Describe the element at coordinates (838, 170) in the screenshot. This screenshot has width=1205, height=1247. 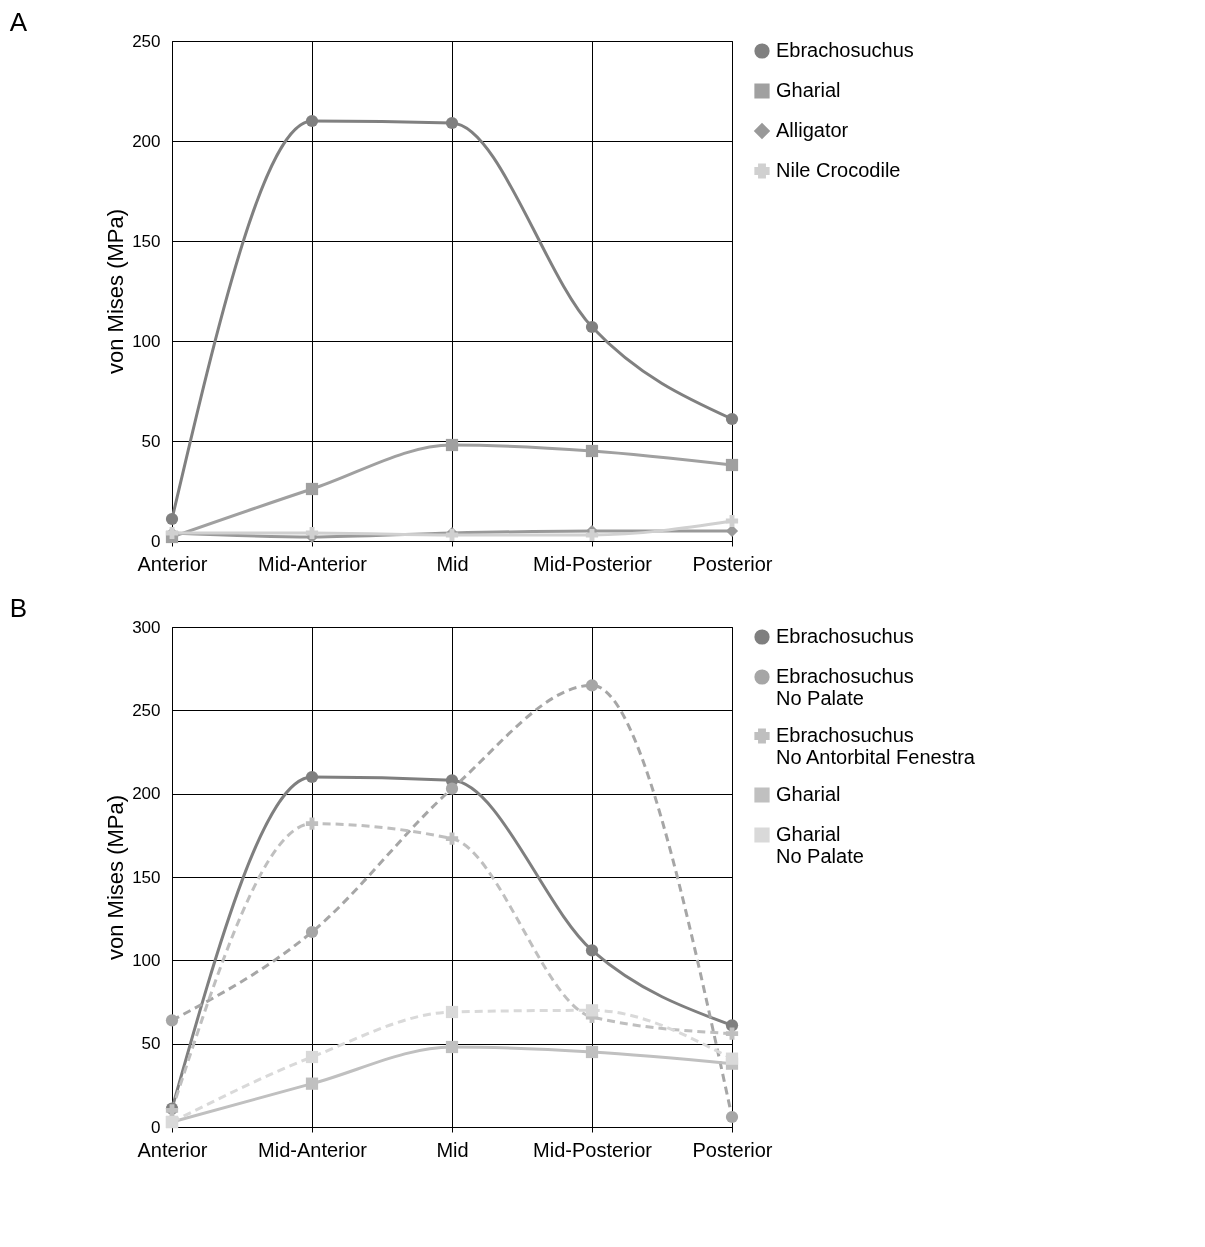
I see `legend-label: Nile Crocodile` at that location.